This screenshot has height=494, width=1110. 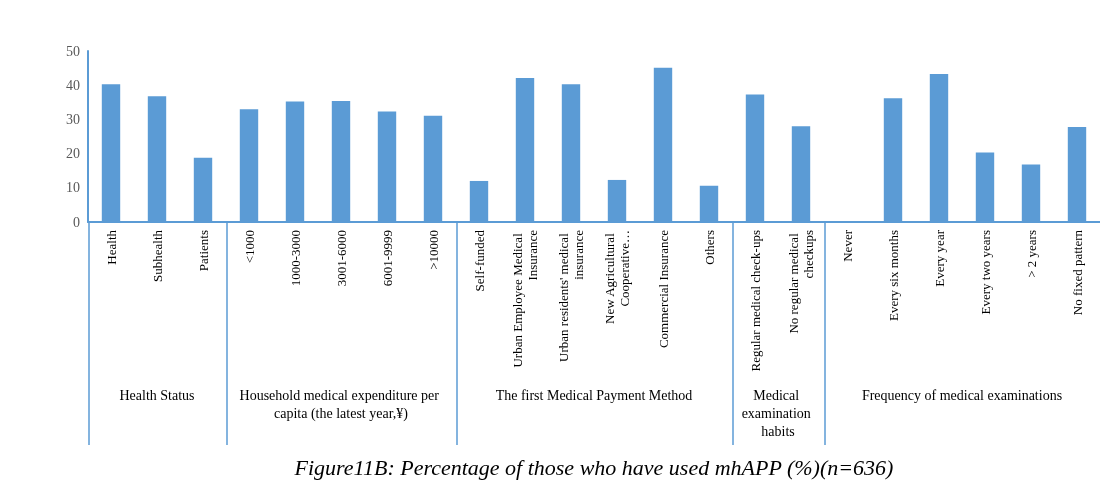 I want to click on x-tick-label: No fixed pattern, so click(x=1077, y=272).